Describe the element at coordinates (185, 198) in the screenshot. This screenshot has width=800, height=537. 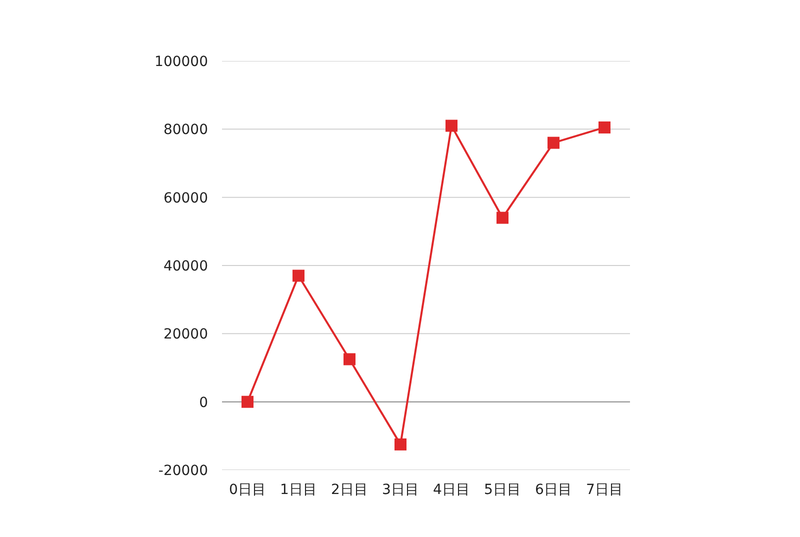
I see `y-tick-label: 60000` at that location.